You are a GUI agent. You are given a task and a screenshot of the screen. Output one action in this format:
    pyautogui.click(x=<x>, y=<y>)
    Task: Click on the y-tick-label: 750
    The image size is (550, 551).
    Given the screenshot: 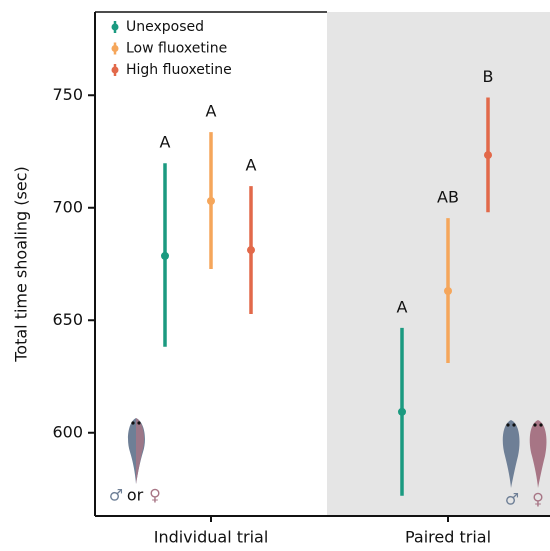 What is the action you would take?
    pyautogui.click(x=67, y=94)
    